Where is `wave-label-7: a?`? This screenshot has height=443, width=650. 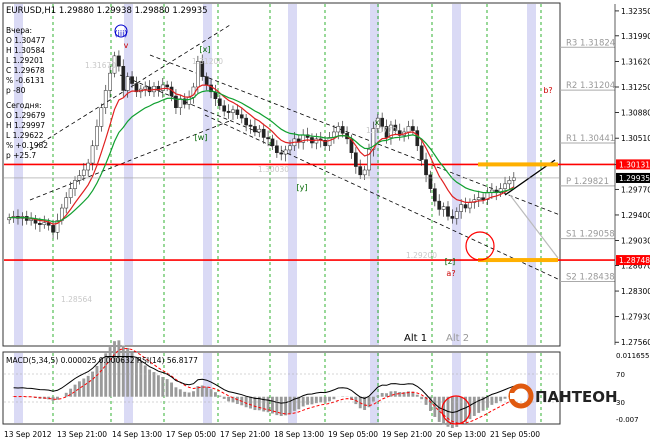 wave-label-7: a? is located at coordinates (450, 273).